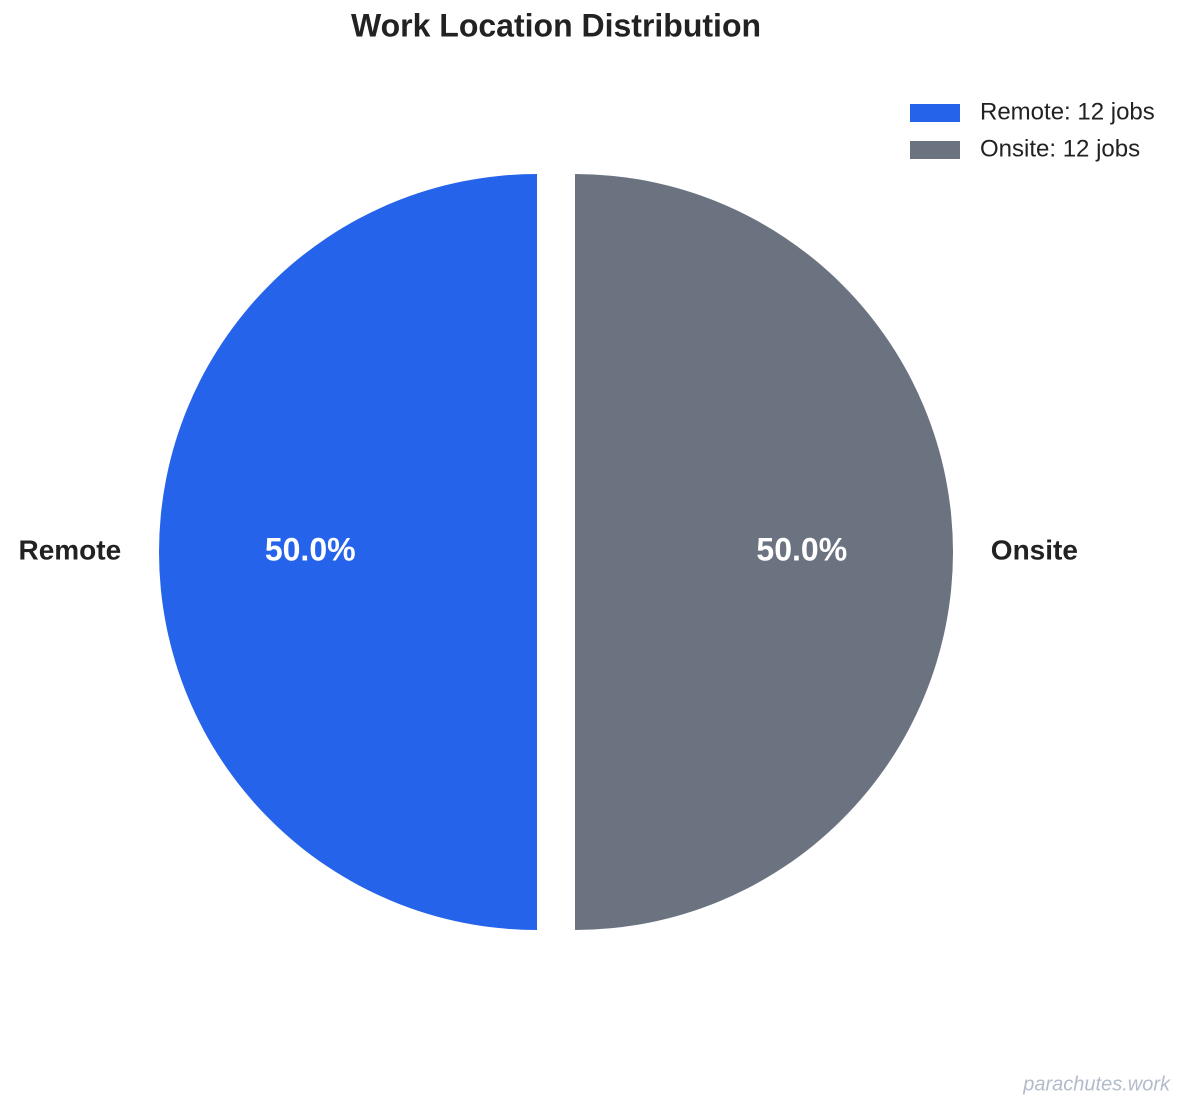 The image size is (1186, 1116). What do you see at coordinates (1067, 111) in the screenshot?
I see `legend-label: Remote: 12 jobs` at bounding box center [1067, 111].